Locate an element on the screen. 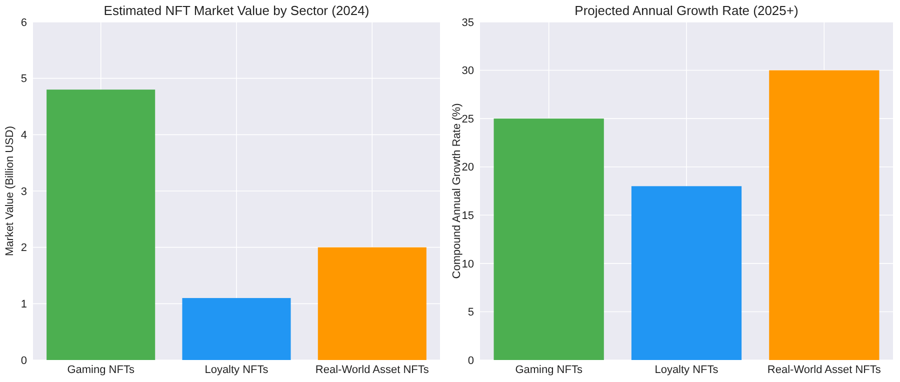  chart-title: Projected Annual Growth Rate (2025+) is located at coordinates (686, 10).